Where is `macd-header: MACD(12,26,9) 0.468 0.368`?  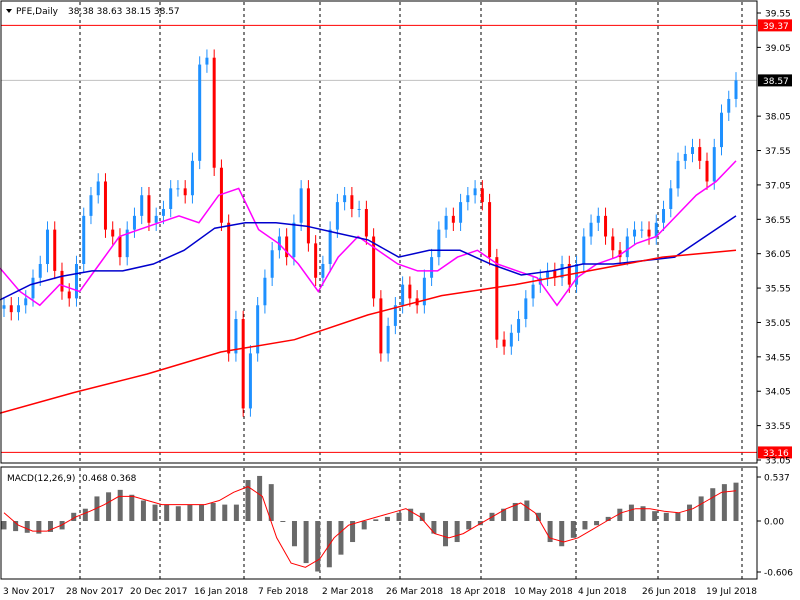 macd-header: MACD(12,26,9) 0.468 0.368 is located at coordinates (72, 479).